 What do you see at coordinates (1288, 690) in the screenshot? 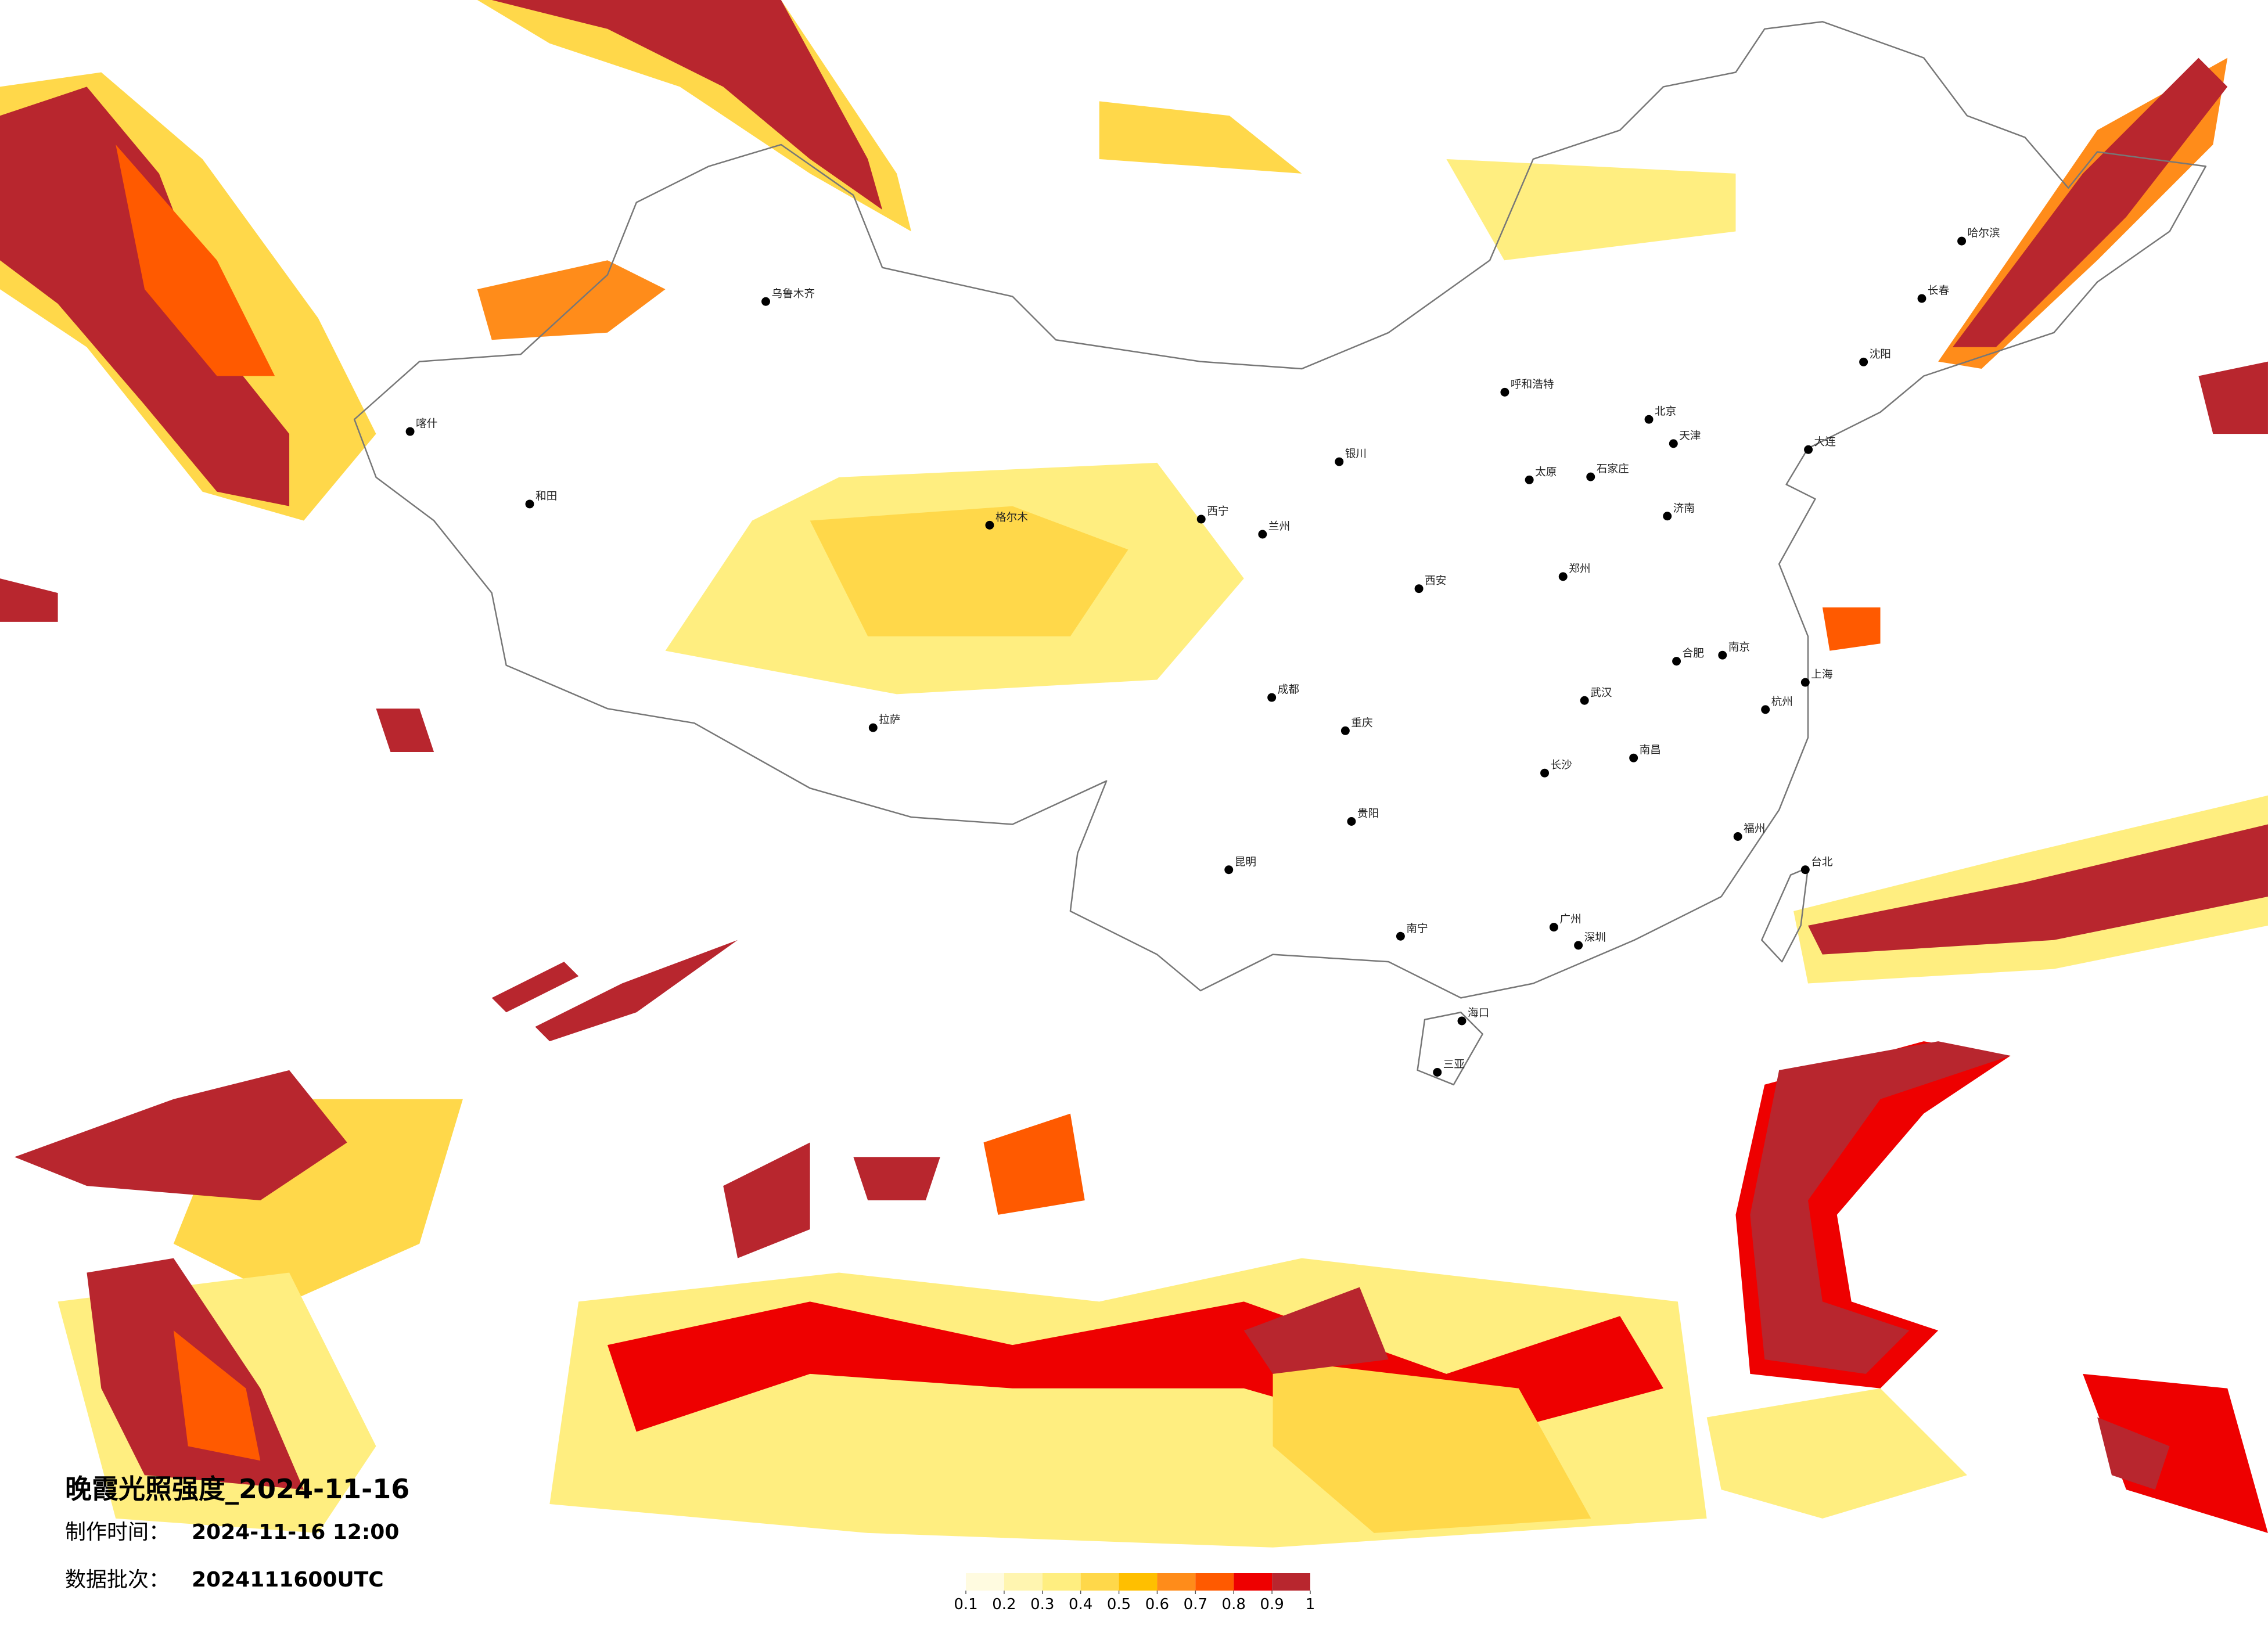
I see `city-label: 成都` at bounding box center [1288, 690].